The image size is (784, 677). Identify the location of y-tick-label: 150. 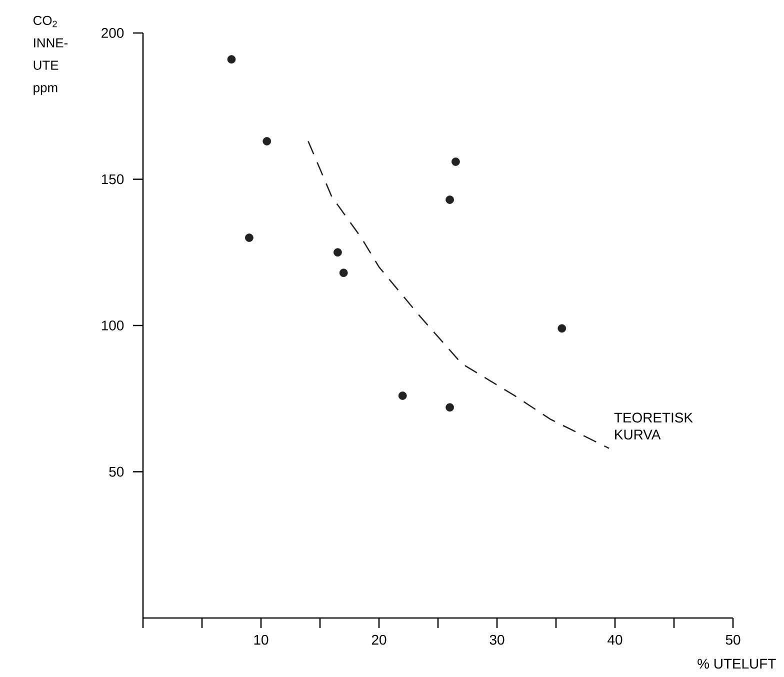
(113, 179).